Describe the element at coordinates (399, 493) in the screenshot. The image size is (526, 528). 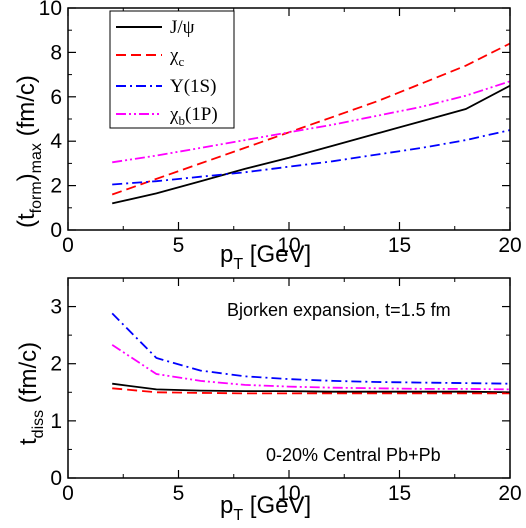
I see `bottom-x-tick-label: 15` at that location.